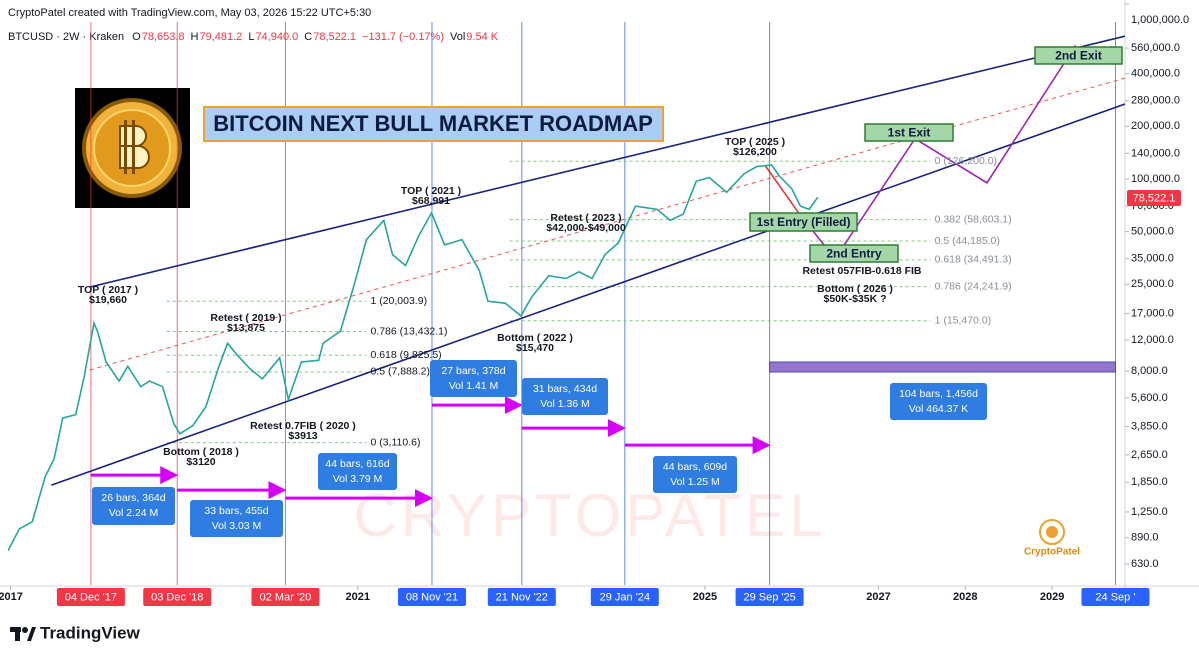 The height and width of the screenshot is (659, 1199). I want to click on range-text: 33 bars, 455d, so click(236, 511).